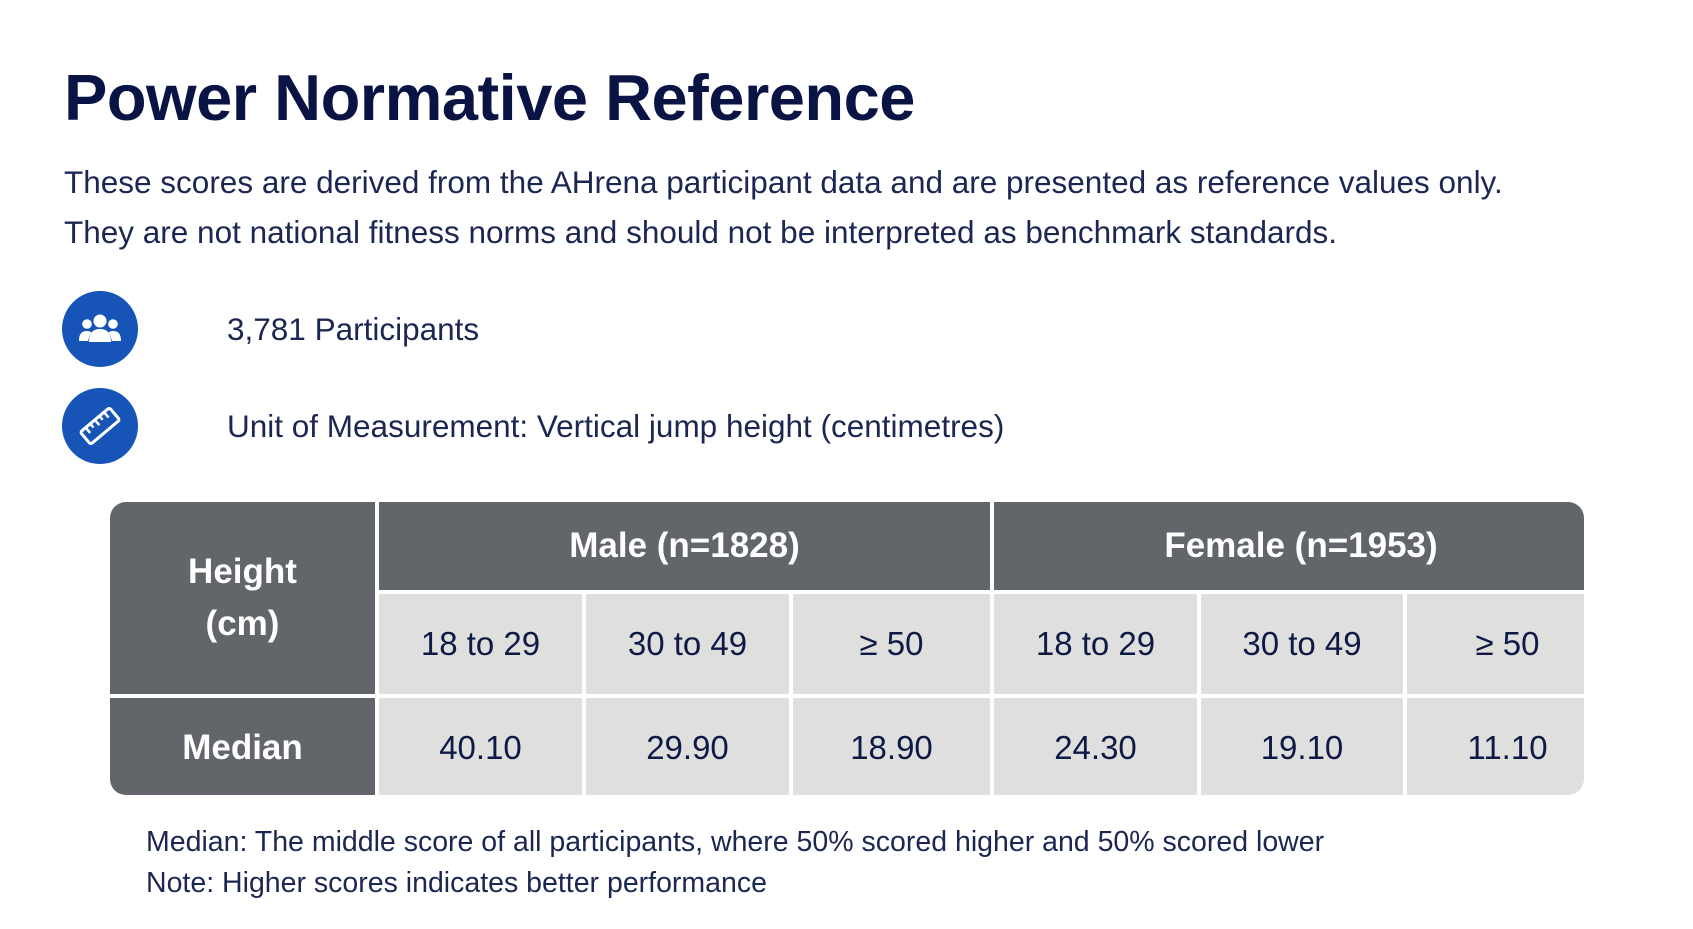  What do you see at coordinates (1289, 546) in the screenshot?
I see `group-header-female: Female (n=1953)` at bounding box center [1289, 546].